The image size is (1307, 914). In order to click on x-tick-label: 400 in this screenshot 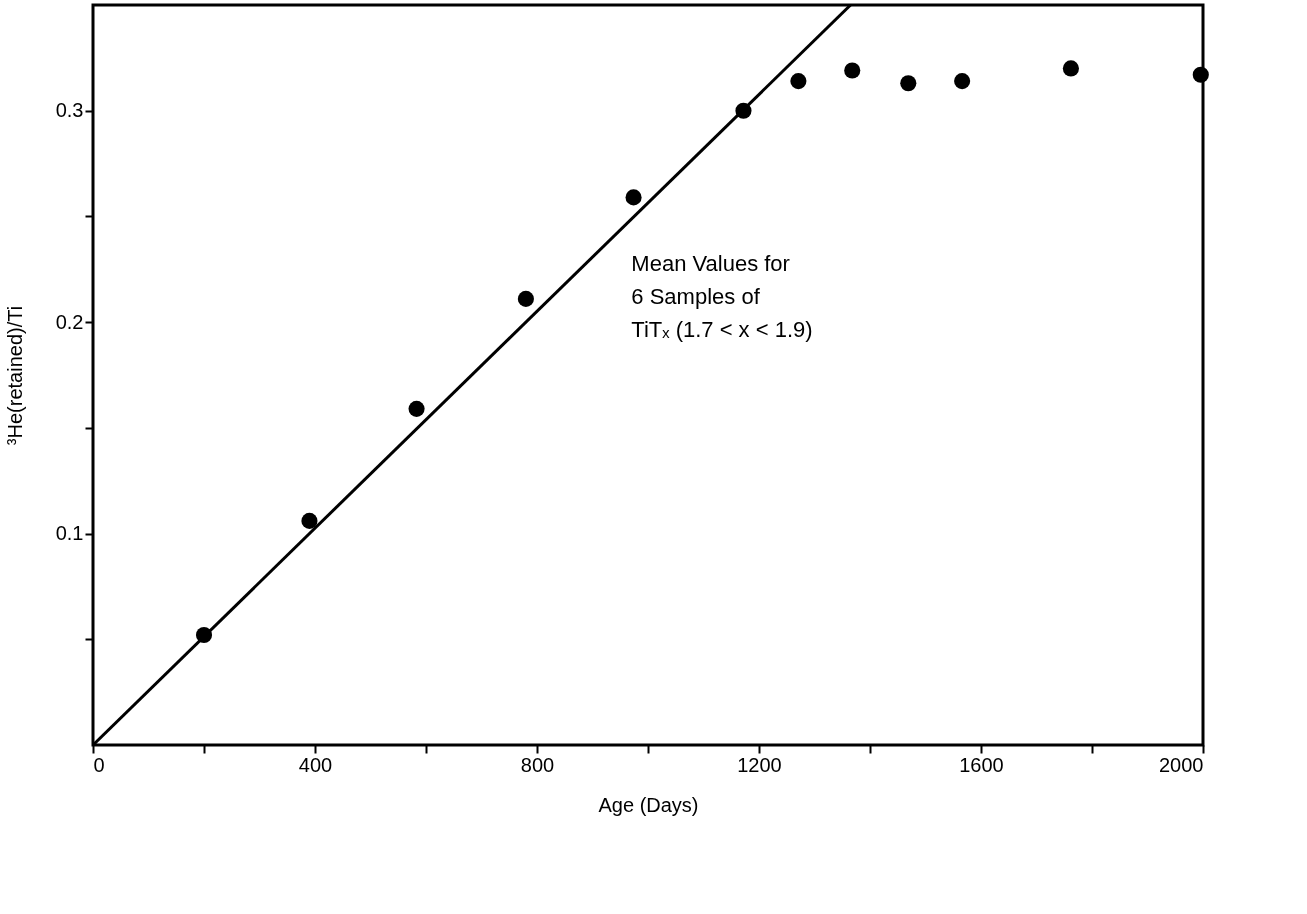, I will do `click(315, 764)`.